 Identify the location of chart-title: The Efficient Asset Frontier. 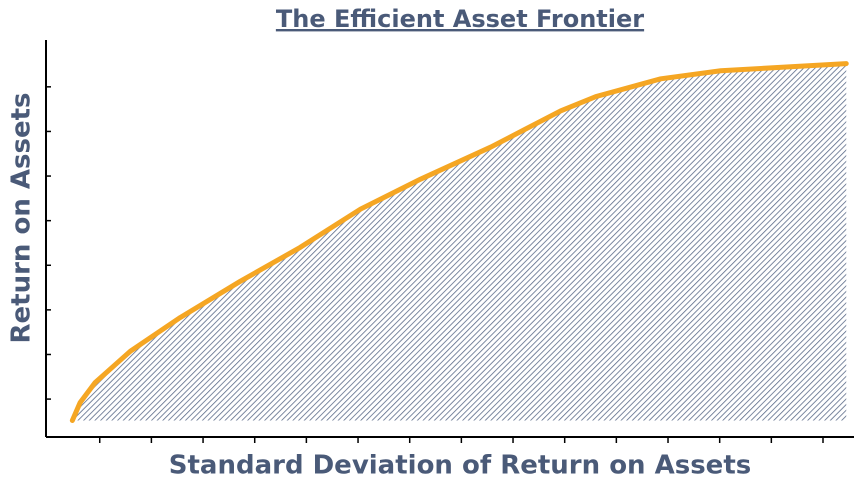
(460, 19).